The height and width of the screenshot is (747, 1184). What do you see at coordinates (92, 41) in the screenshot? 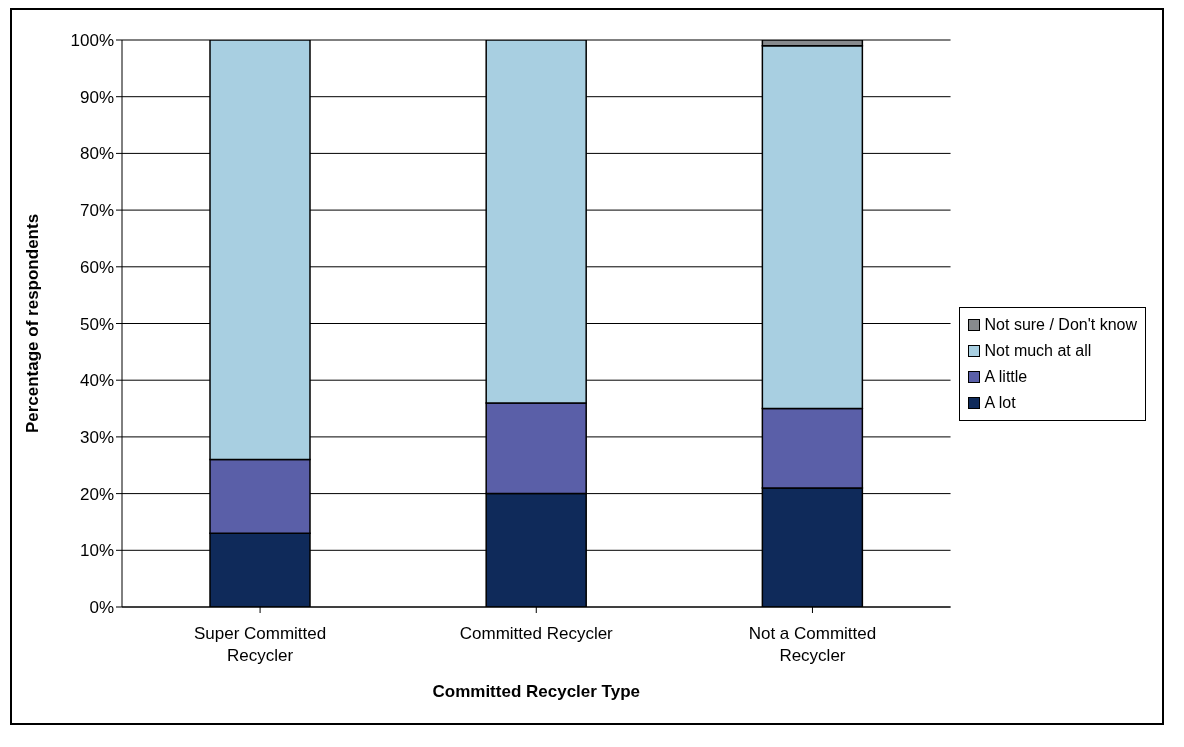
I see `y-tick-label: 100%` at bounding box center [92, 41].